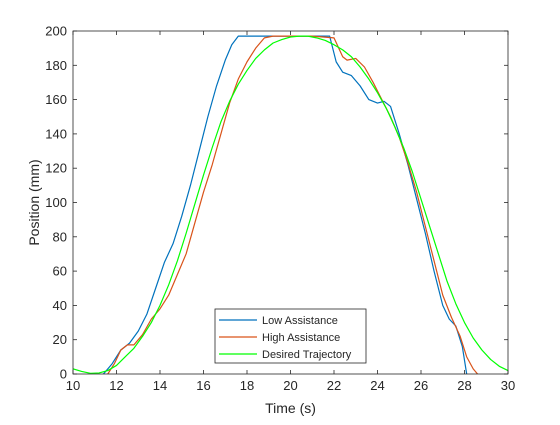  What do you see at coordinates (301, 338) in the screenshot?
I see `legend-label: High Assistance` at bounding box center [301, 338].